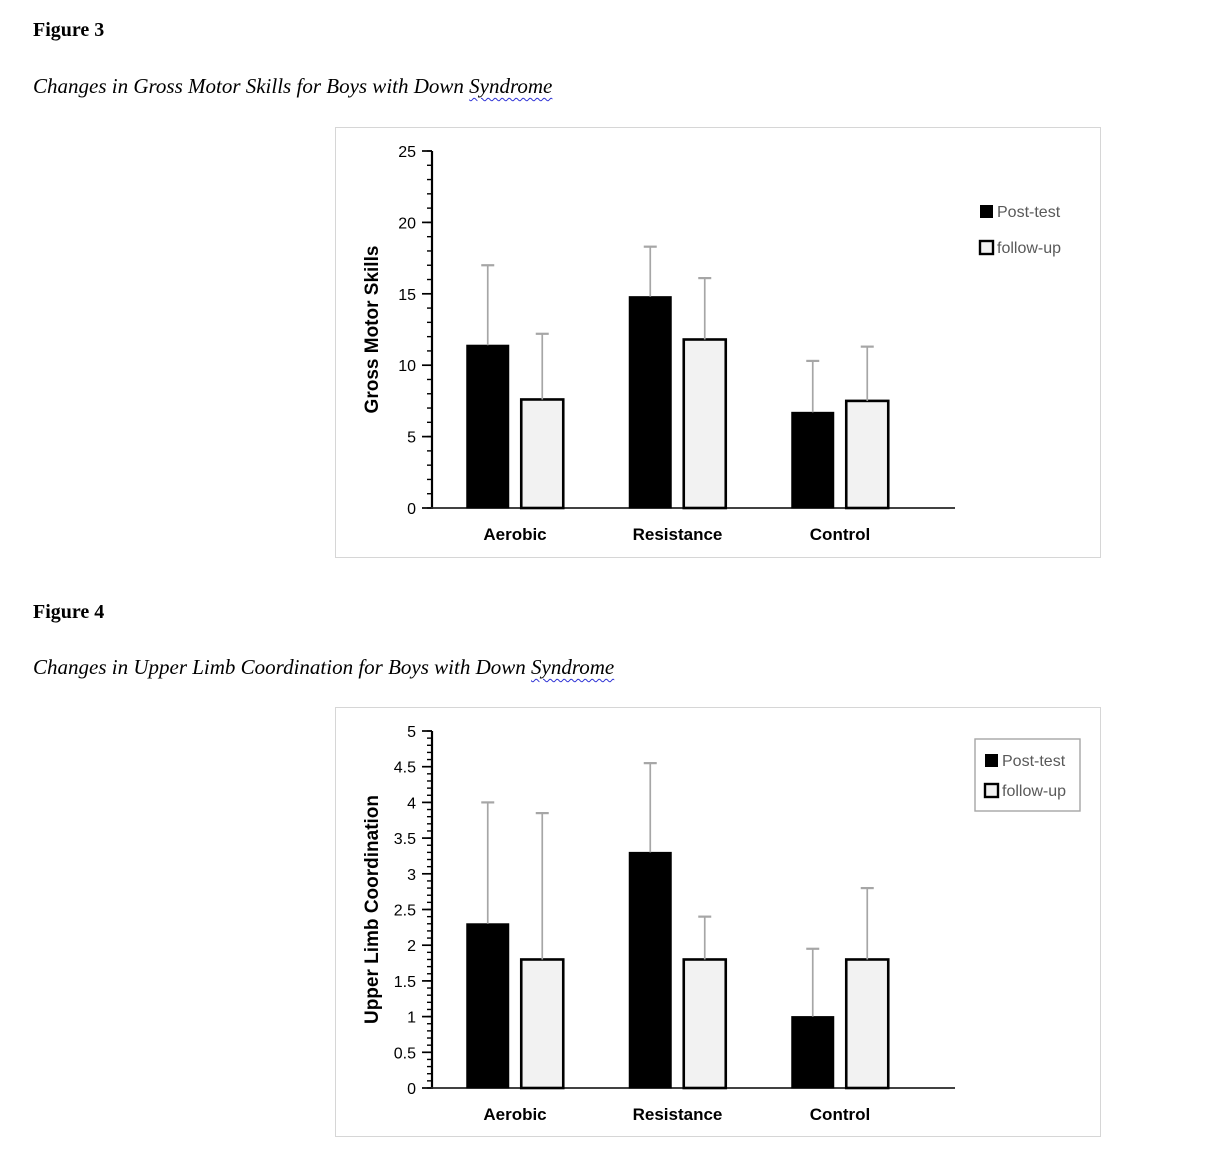 Image resolution: width=1230 pixels, height=1156 pixels. I want to click on figure3-heading: Figure 3, so click(69, 30).